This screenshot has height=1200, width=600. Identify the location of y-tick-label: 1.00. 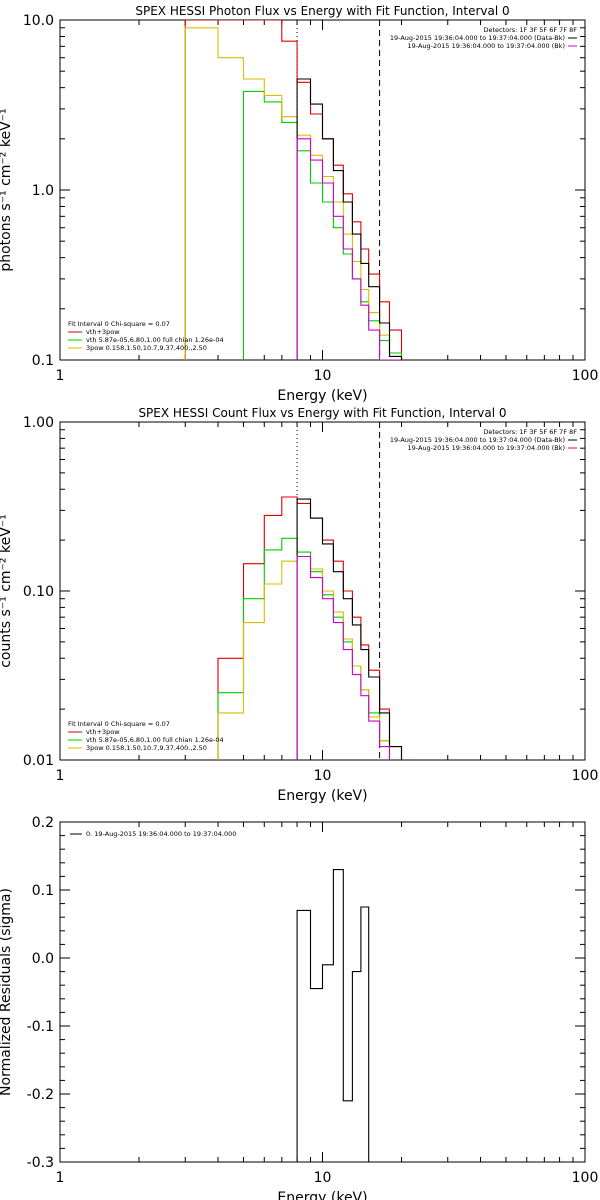
(38, 423).